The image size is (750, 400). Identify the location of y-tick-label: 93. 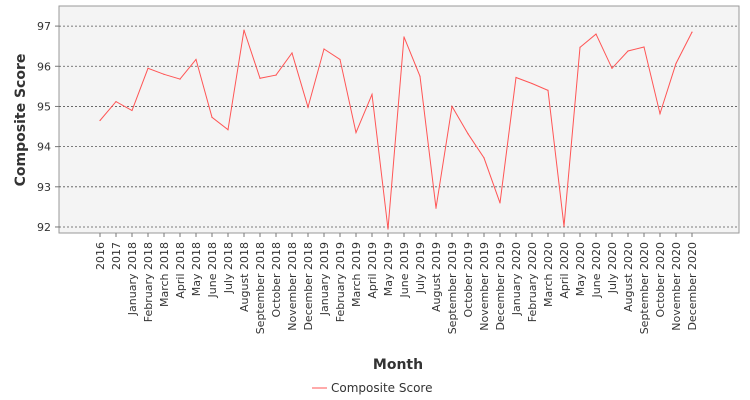
(44, 187).